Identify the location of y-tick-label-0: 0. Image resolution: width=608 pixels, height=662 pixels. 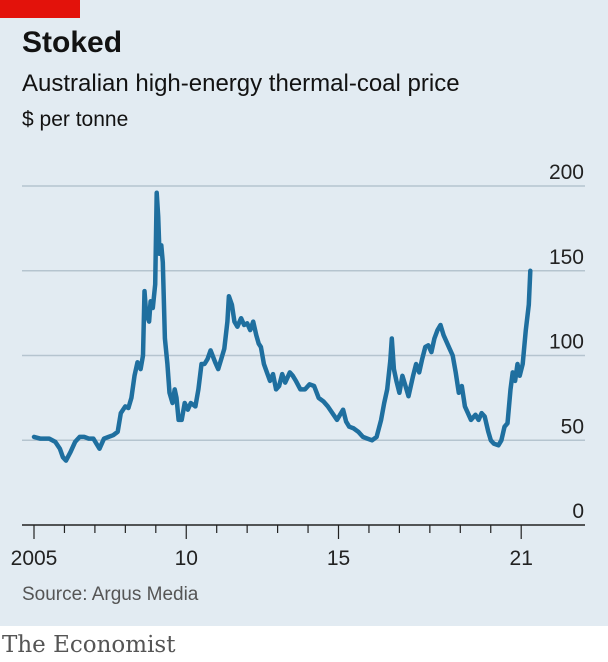
(578, 511).